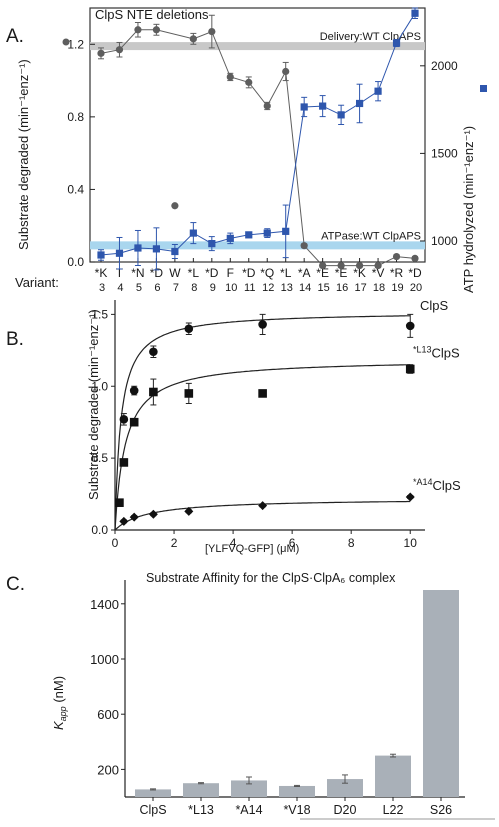  What do you see at coordinates (292, 543) in the screenshot?
I see `x-tick-label: 6` at bounding box center [292, 543].